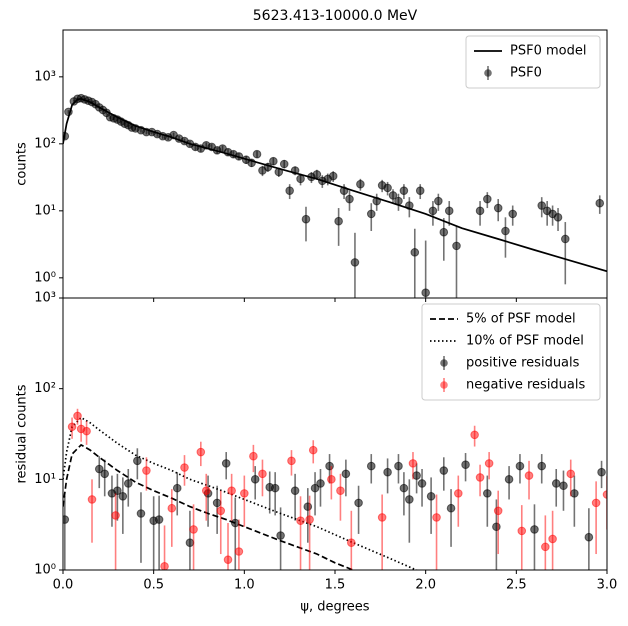  I want to click on legend-label: PSF0 model, so click(548, 51).